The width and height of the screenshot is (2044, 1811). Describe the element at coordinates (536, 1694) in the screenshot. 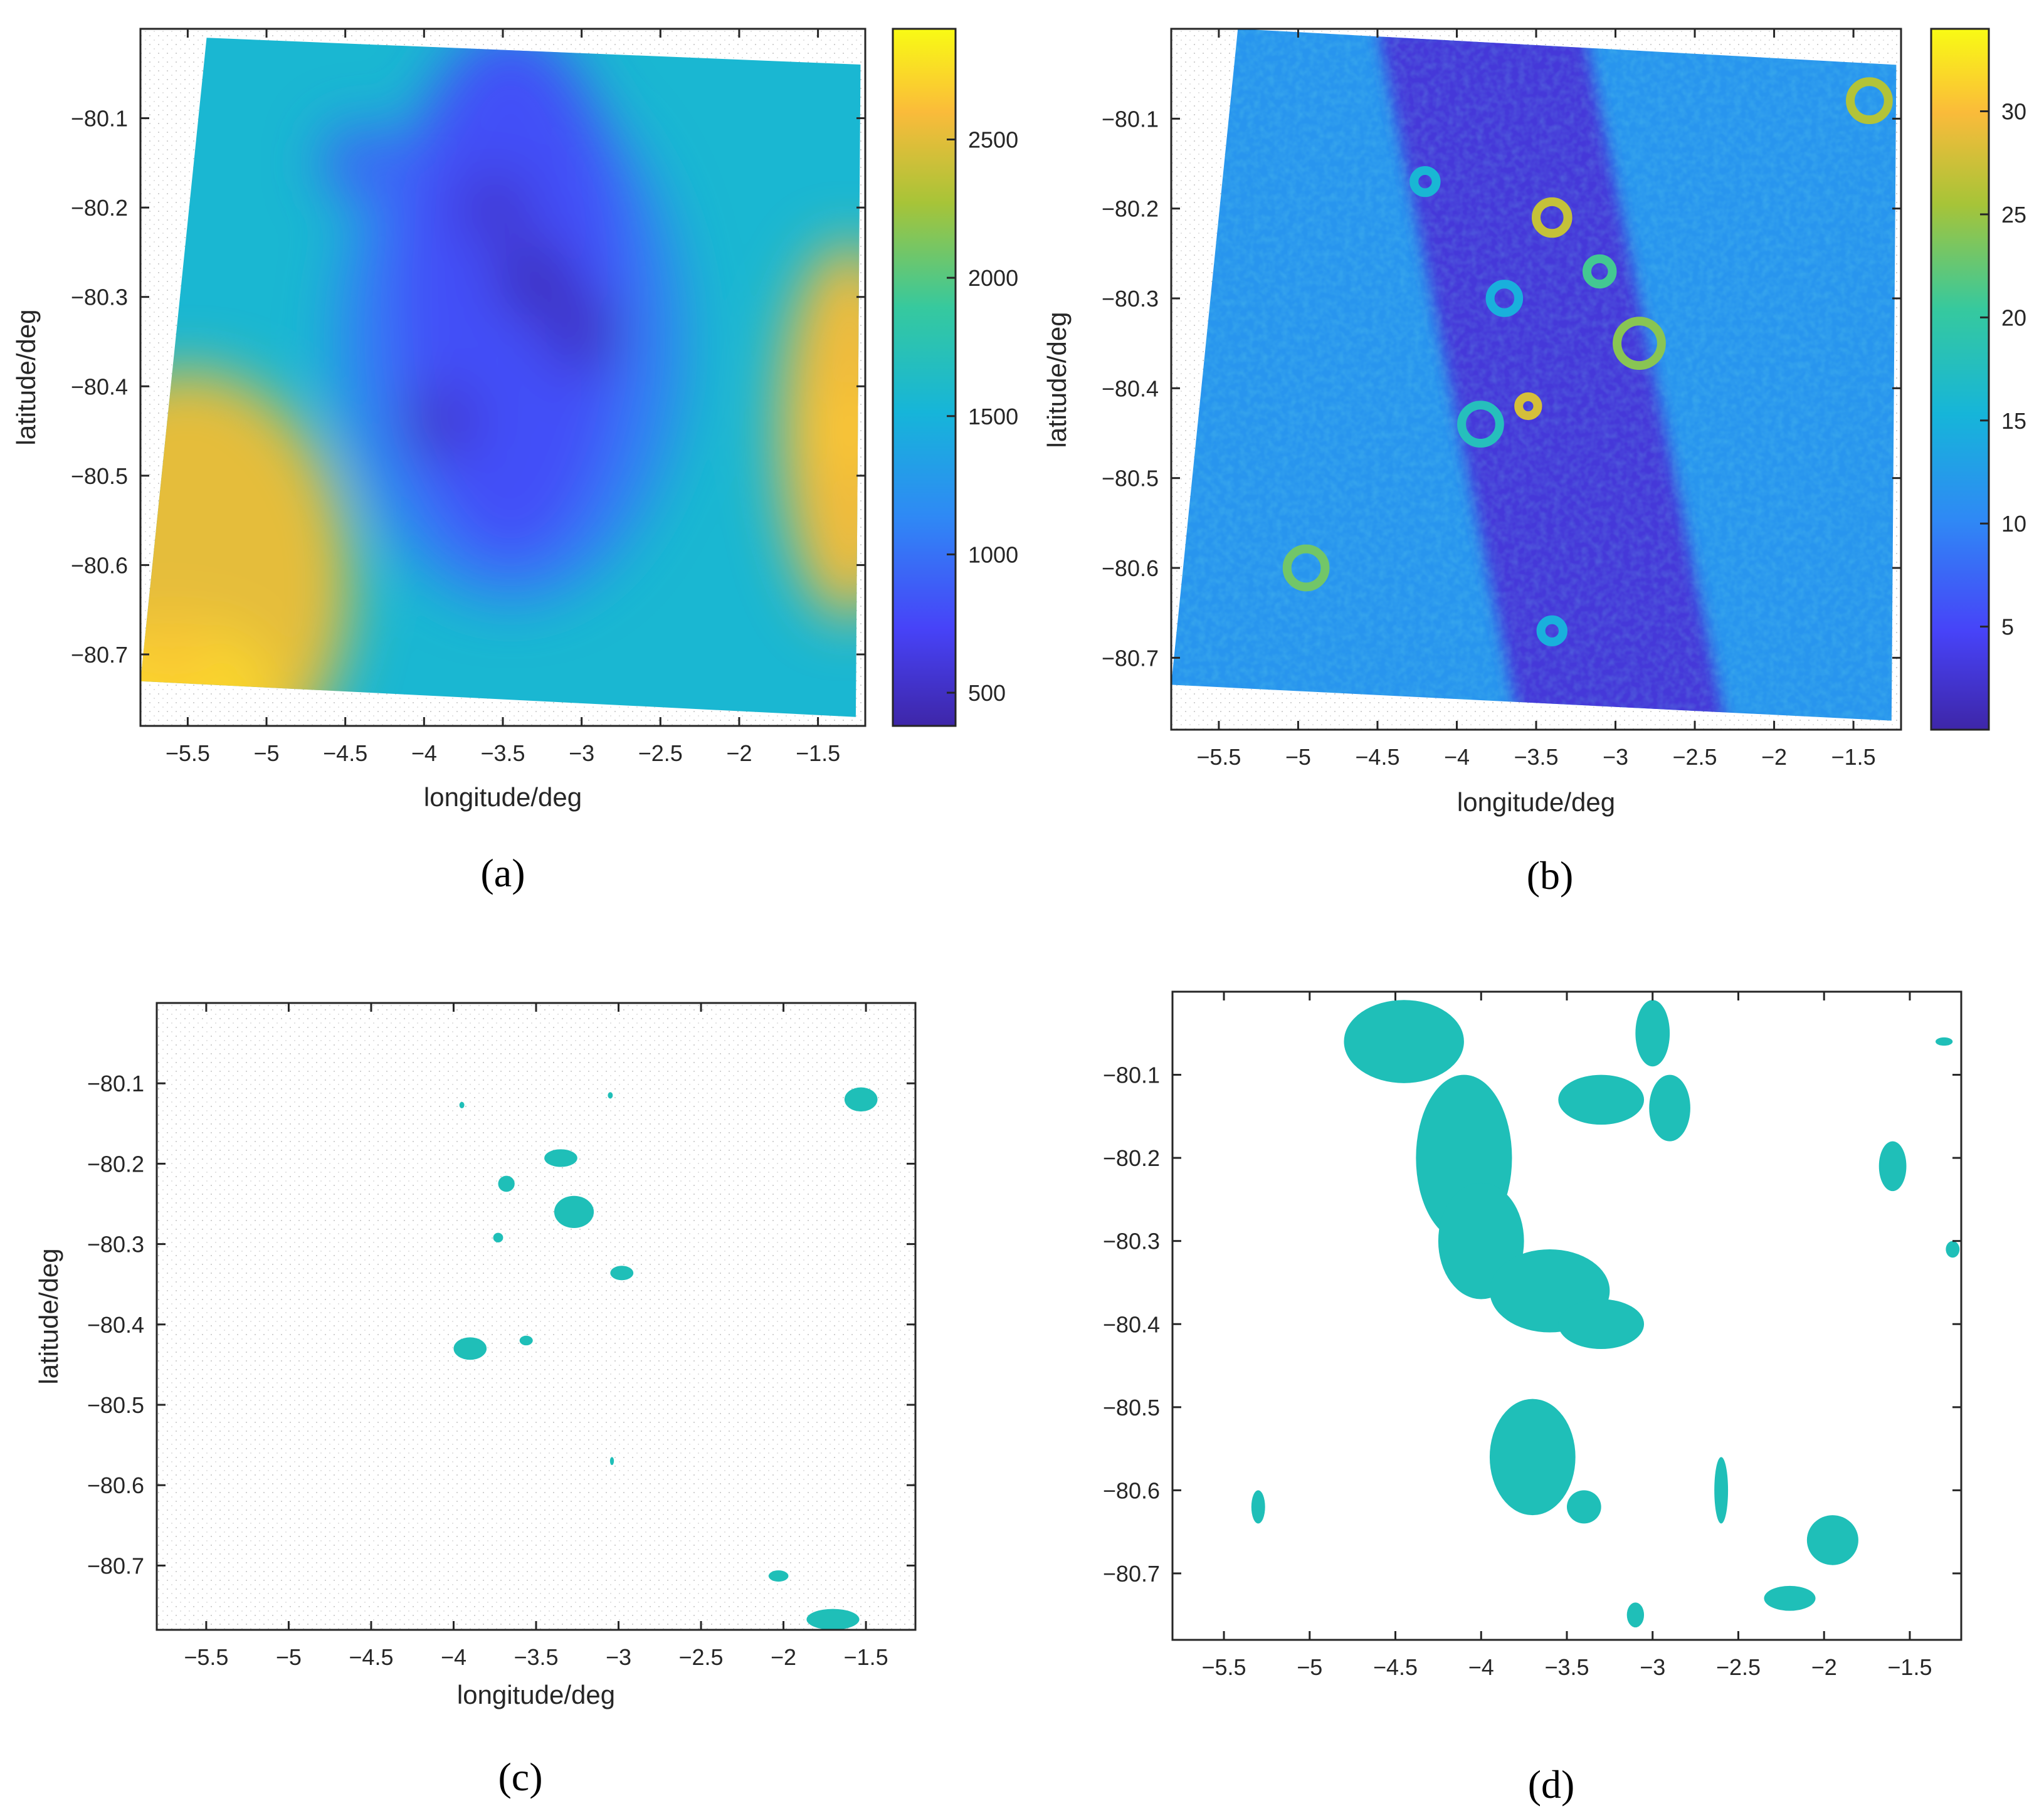

I see `panel-c-x-axis-label: longitude/deg` at that location.